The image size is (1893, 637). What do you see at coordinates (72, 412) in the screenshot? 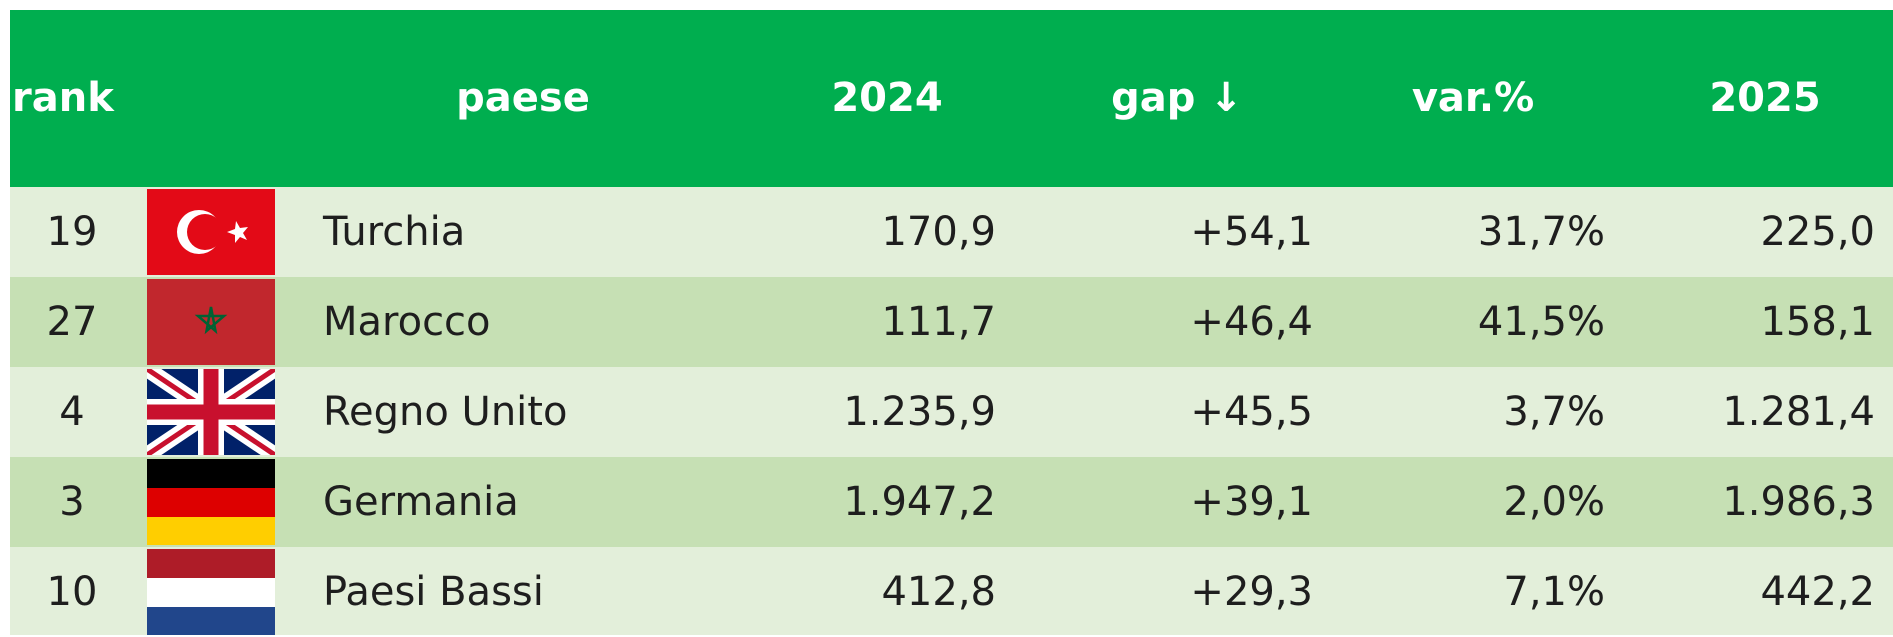
I see `table-cell: 4` at bounding box center [72, 412].